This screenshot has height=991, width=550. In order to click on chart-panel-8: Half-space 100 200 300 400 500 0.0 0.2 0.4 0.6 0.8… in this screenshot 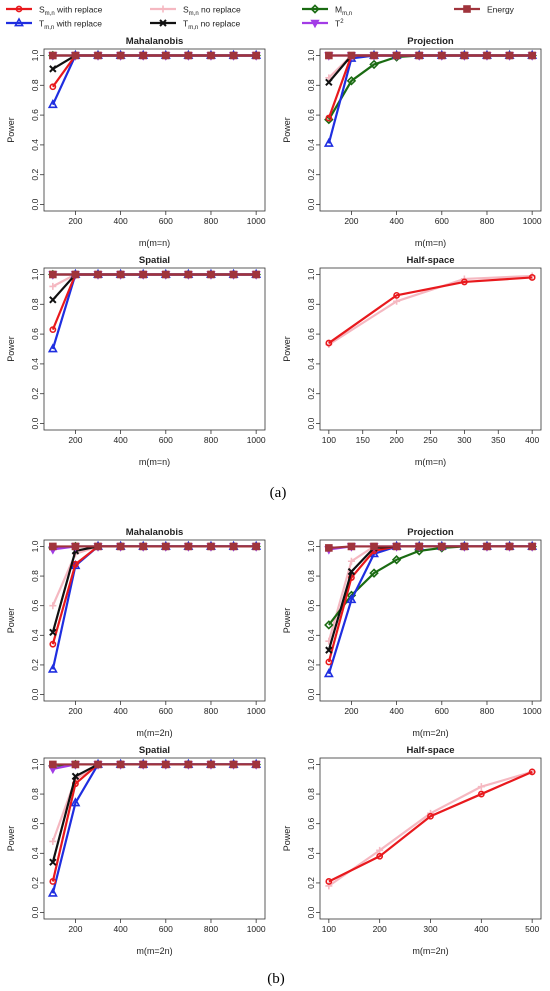, I will do `click(412, 850)`.